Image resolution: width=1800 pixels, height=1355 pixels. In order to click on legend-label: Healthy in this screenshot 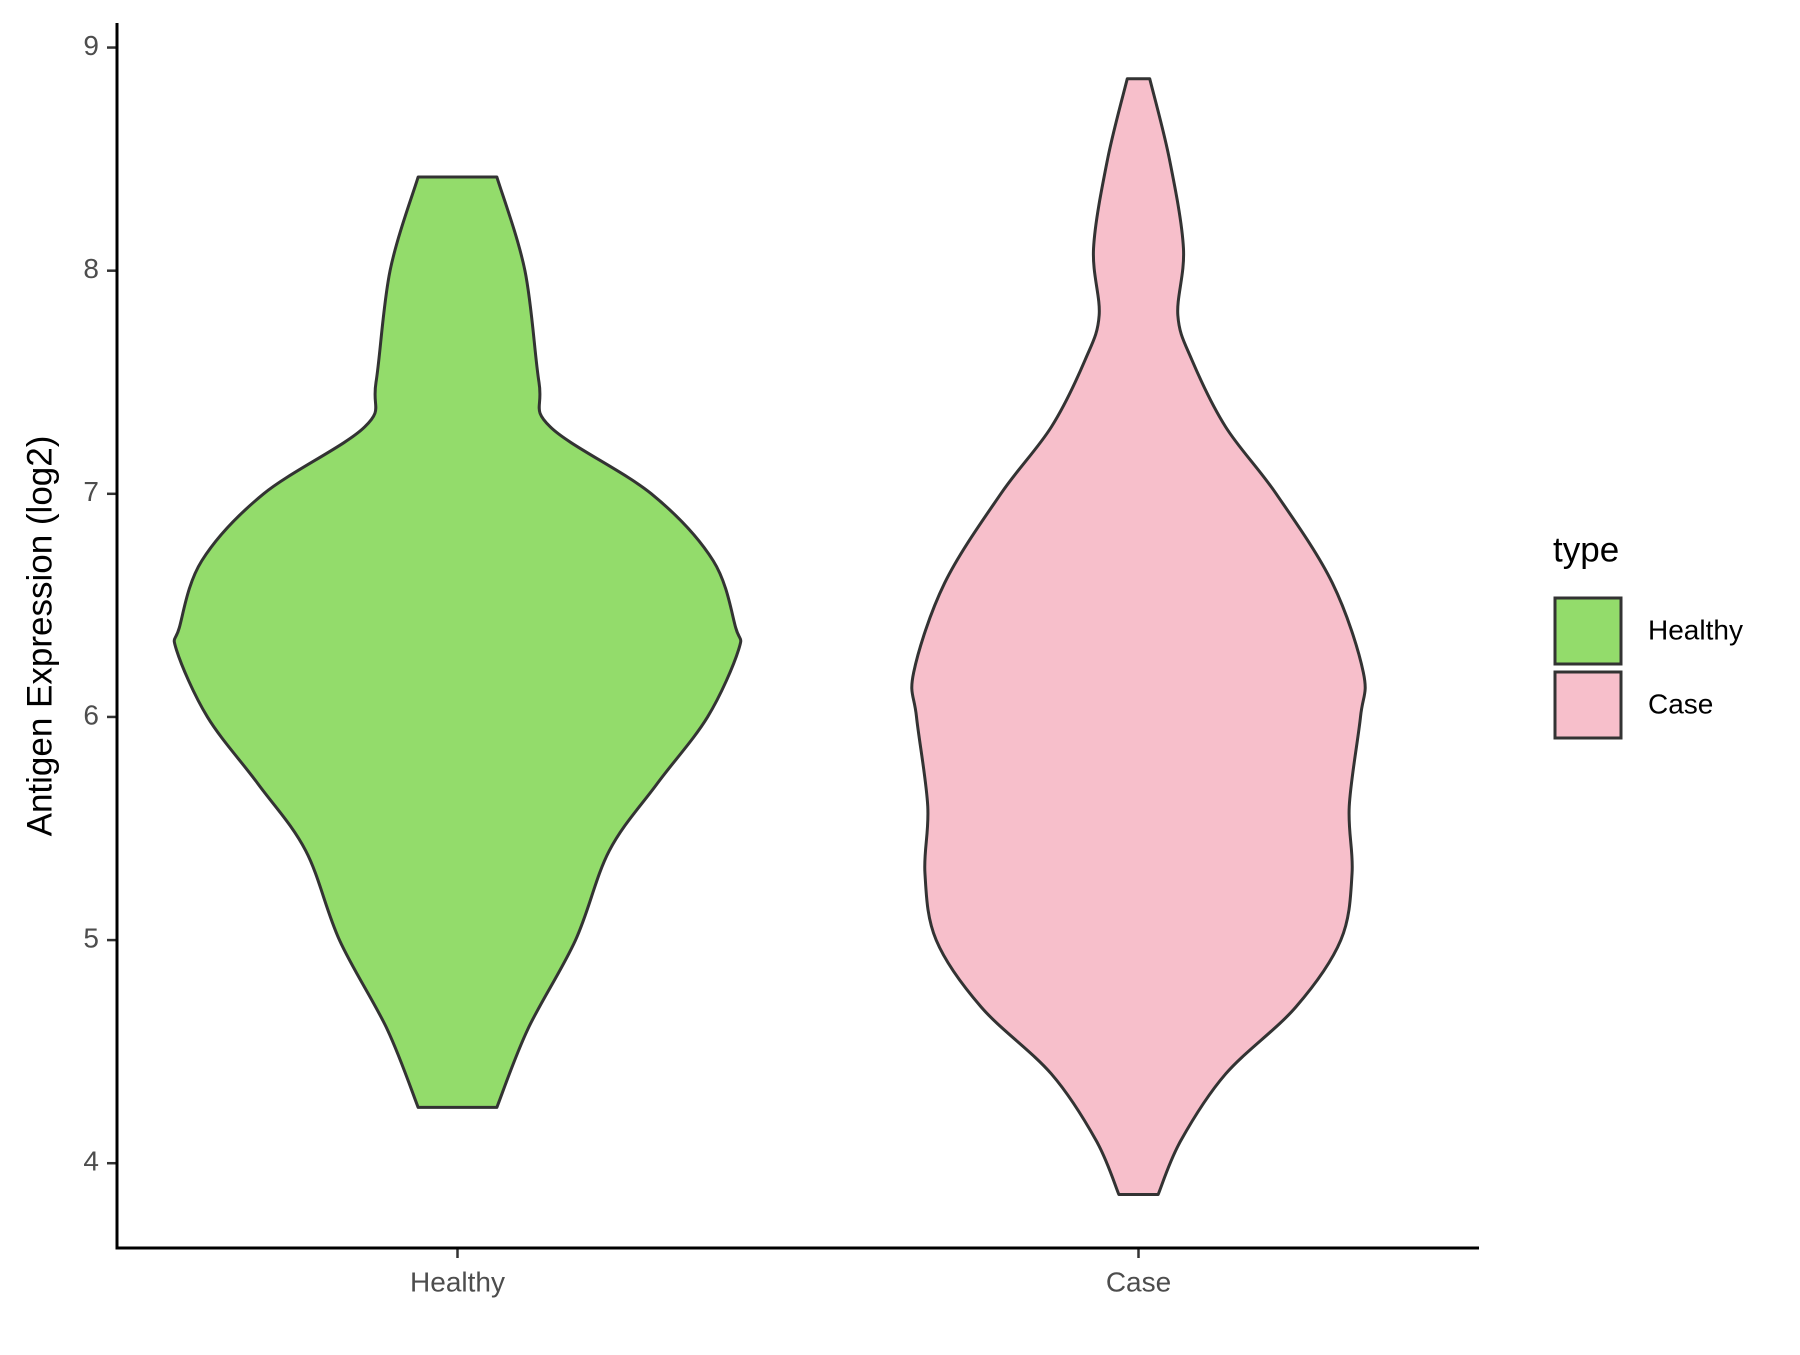, I will do `click(1695, 629)`.